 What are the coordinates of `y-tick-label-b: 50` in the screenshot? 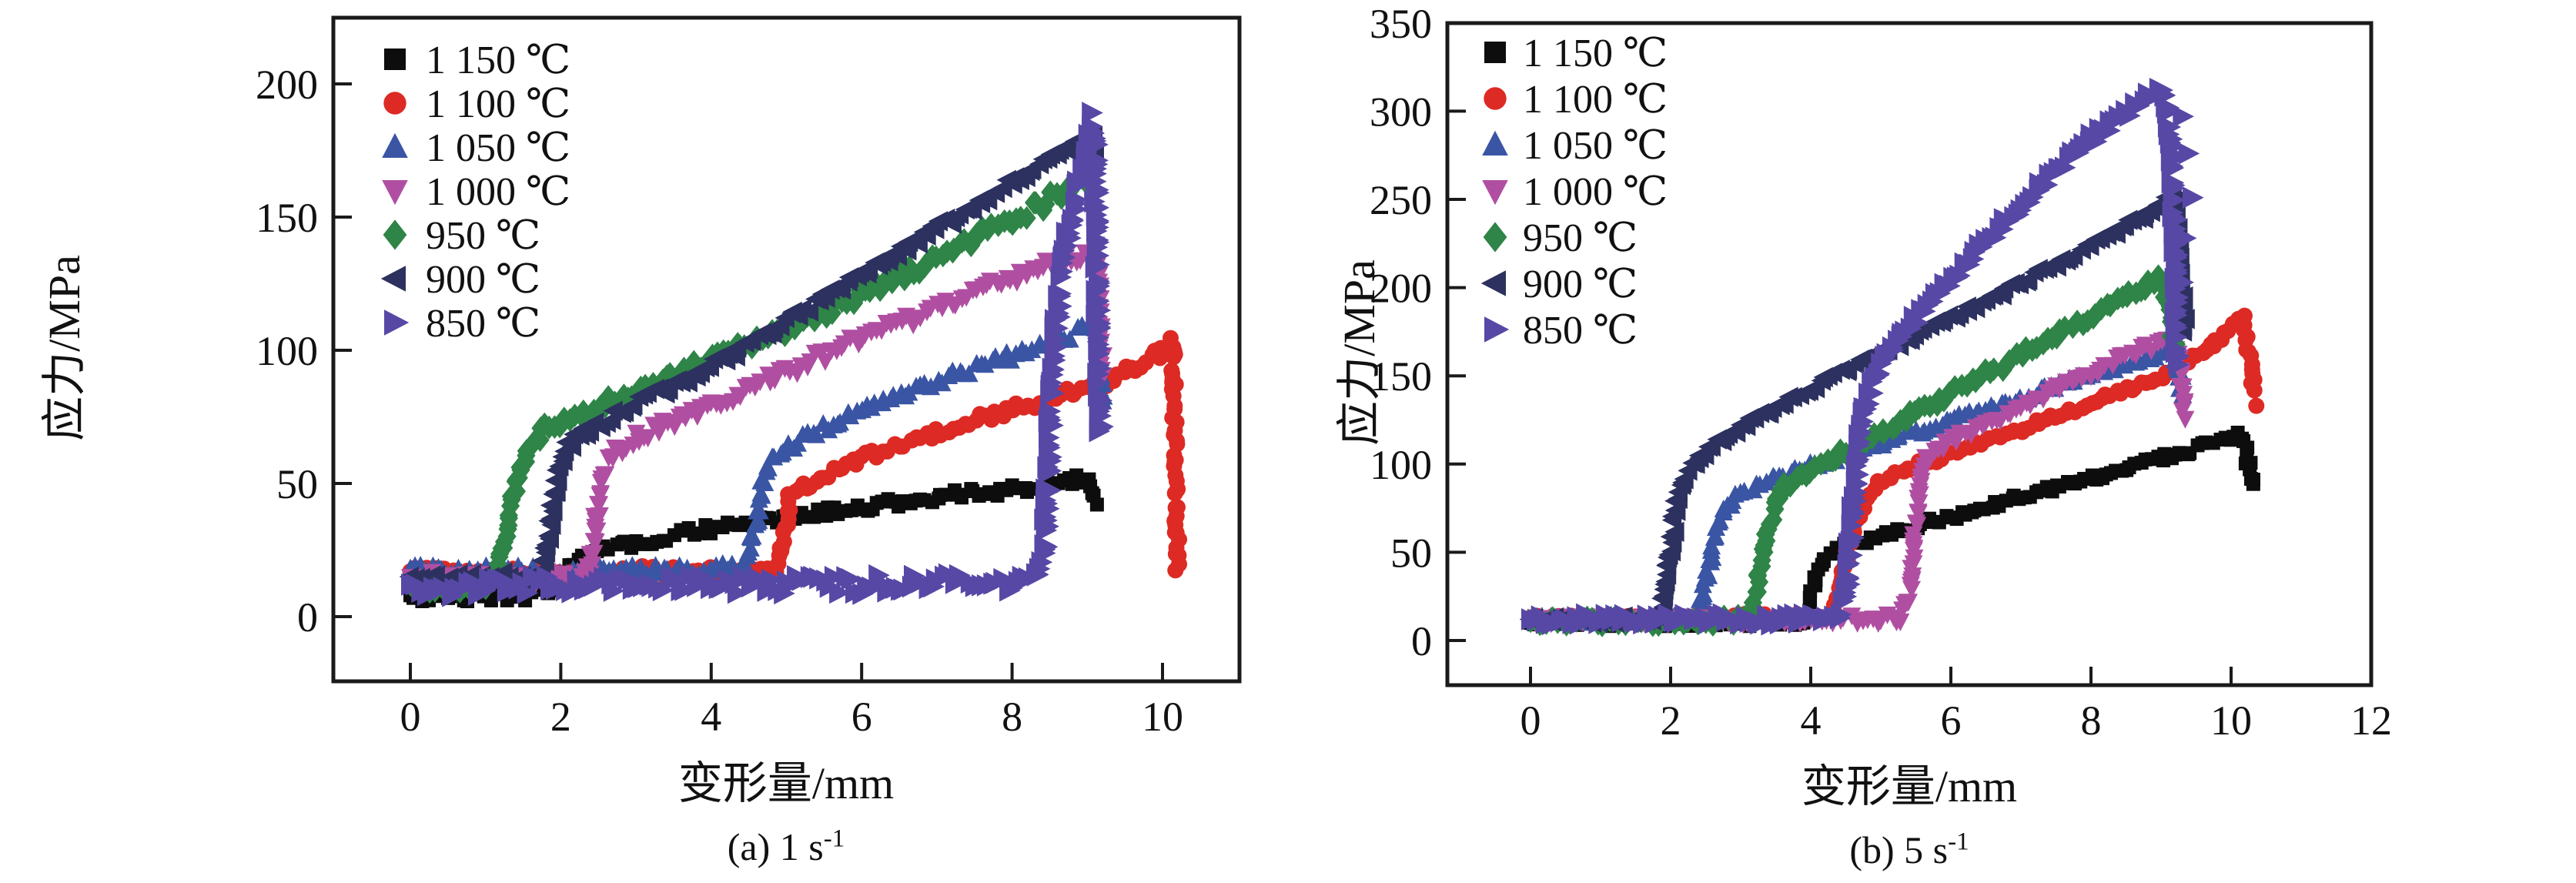 It's located at (1411, 553).